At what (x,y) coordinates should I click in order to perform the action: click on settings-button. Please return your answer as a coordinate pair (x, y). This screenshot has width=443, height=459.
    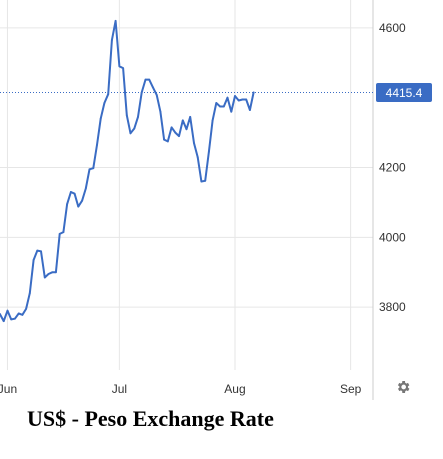
    Looking at the image, I should click on (403, 387).